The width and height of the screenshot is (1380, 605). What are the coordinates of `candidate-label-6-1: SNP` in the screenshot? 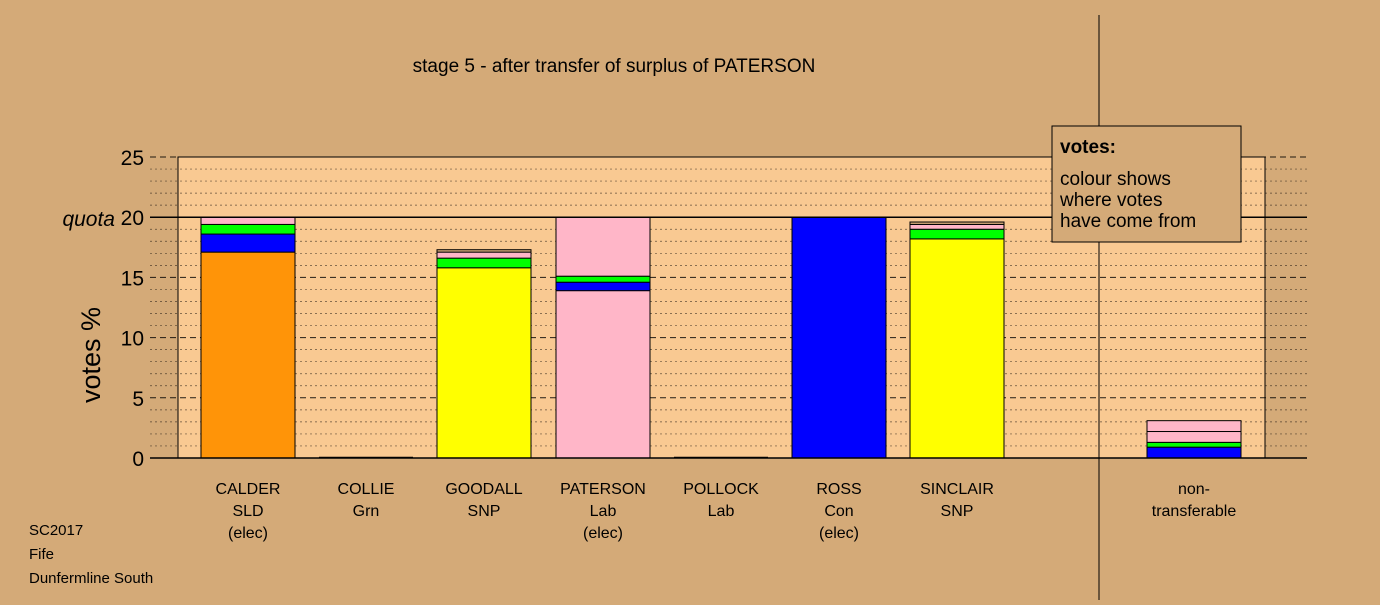 It's located at (957, 511).